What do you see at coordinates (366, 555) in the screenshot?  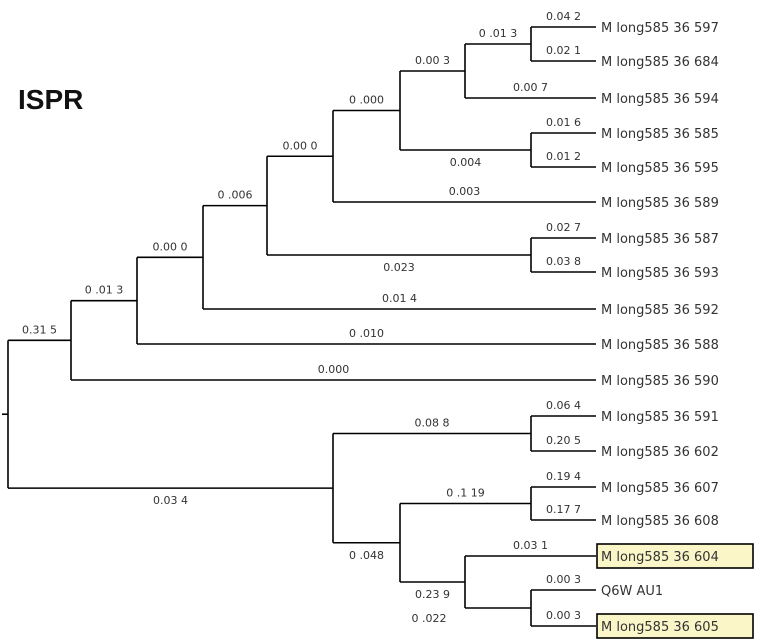 I see `branch-length-label: 0 .048` at bounding box center [366, 555].